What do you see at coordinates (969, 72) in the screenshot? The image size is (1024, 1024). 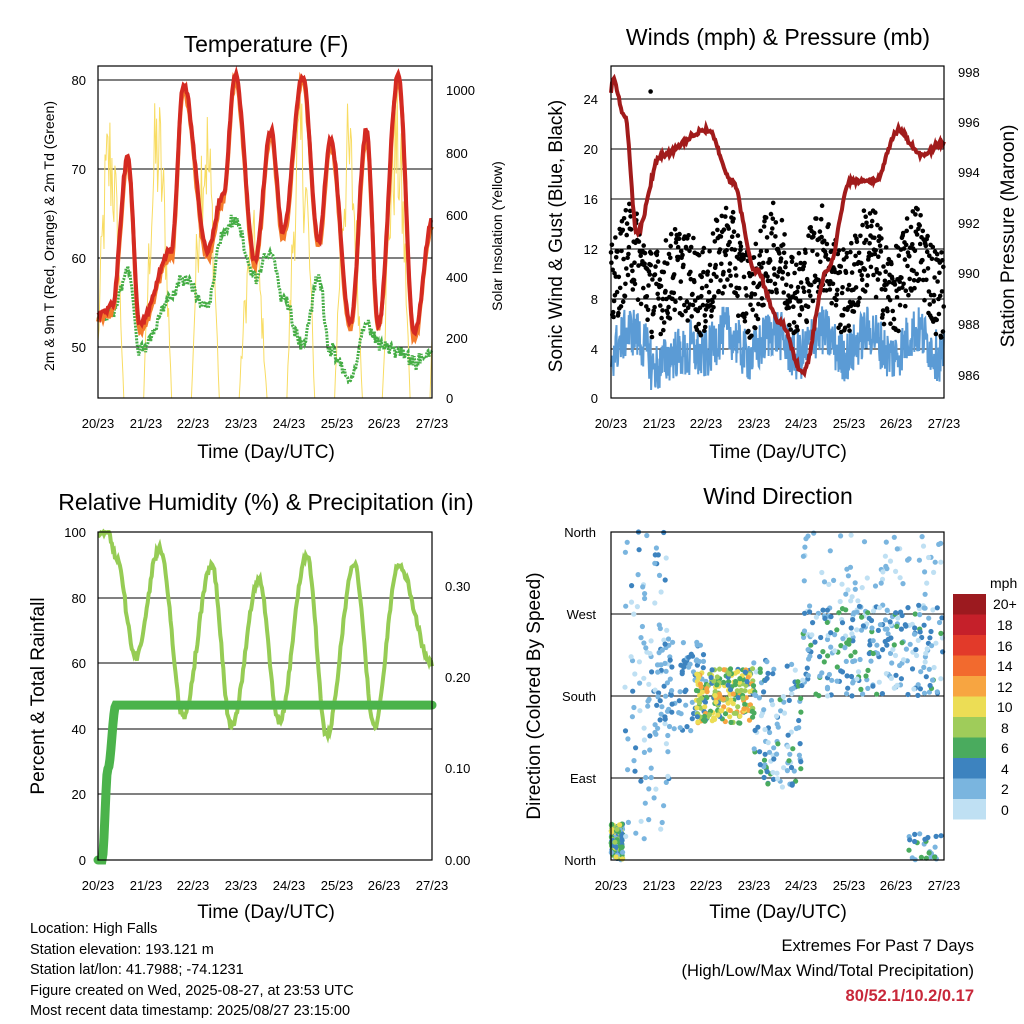 I see `winds-rtick-998: 998` at bounding box center [969, 72].